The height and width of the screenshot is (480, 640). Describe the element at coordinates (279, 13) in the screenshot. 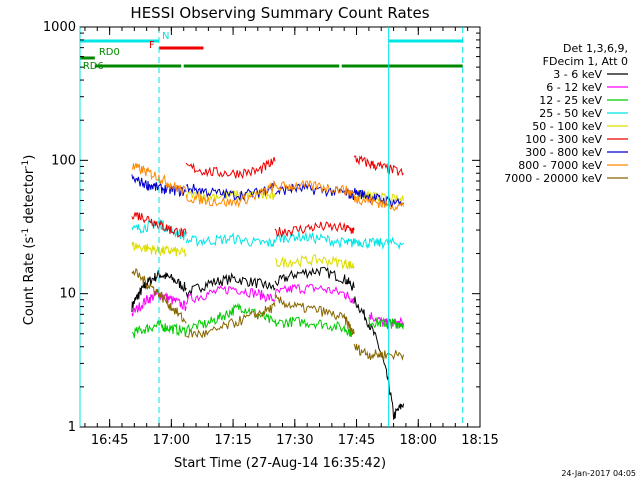

I see `chart-title: HESSI Observing Summary Count Rates` at that location.